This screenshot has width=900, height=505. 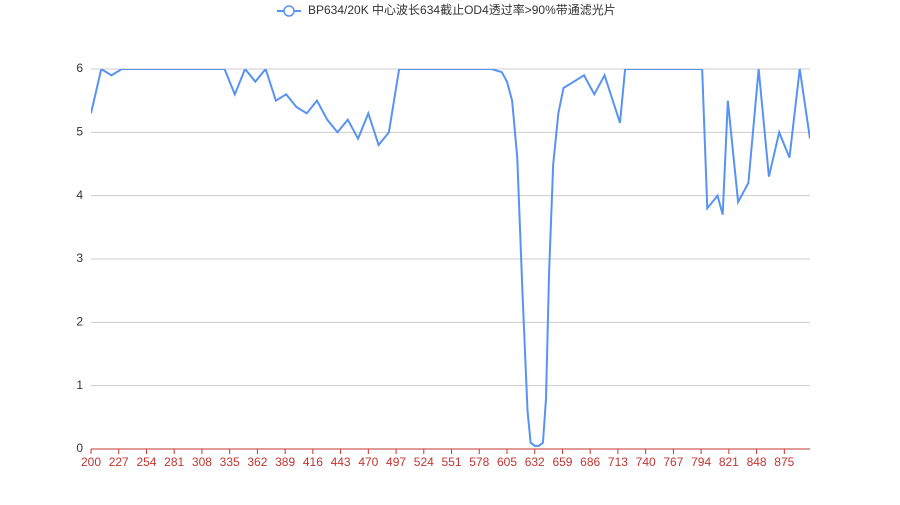 I want to click on x-tick-label: 308, so click(x=202, y=462).